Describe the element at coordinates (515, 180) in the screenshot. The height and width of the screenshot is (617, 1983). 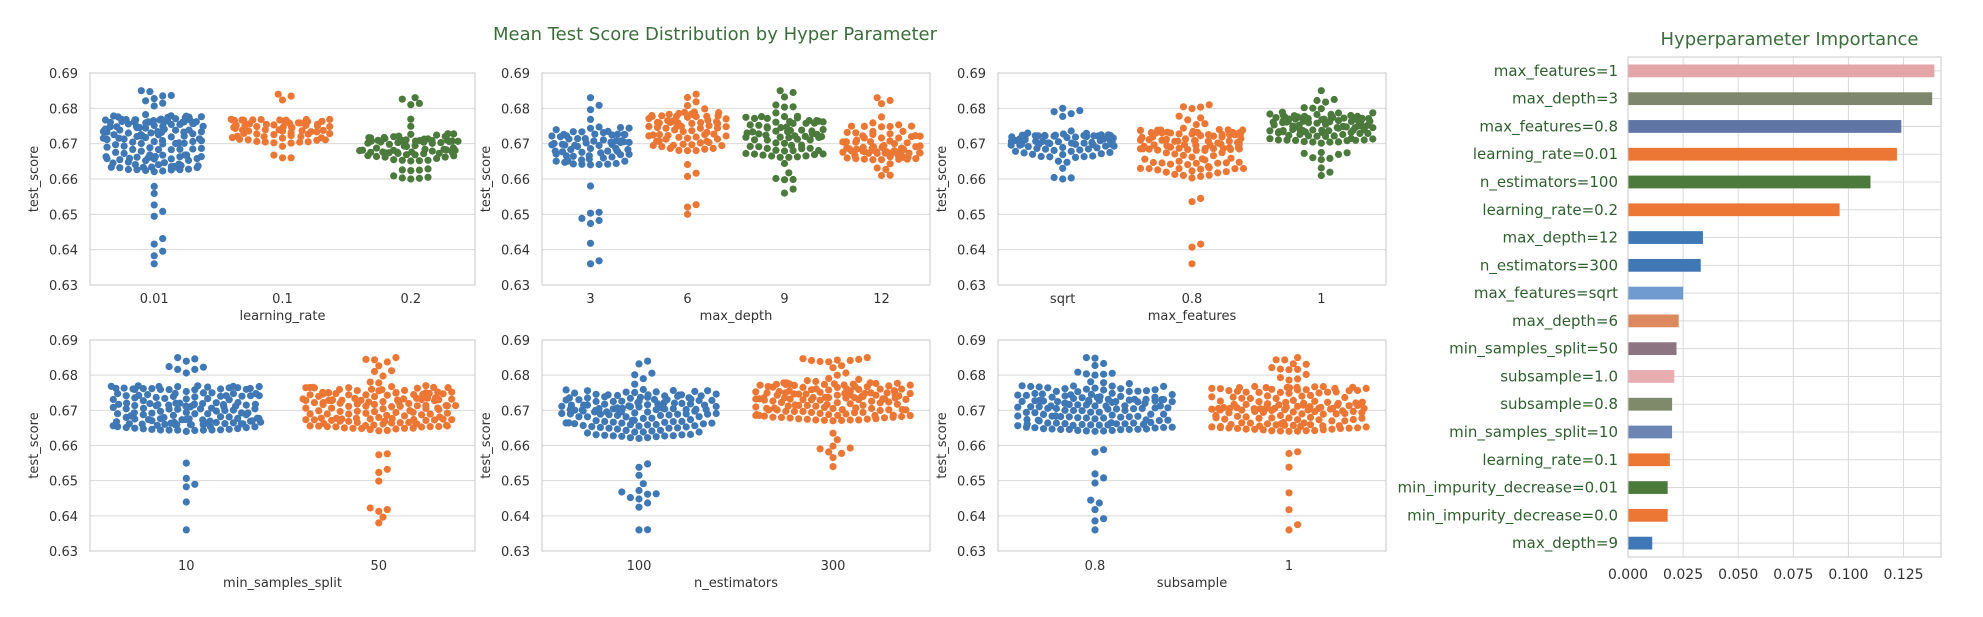
I see `y-tick-label: 0.66` at that location.